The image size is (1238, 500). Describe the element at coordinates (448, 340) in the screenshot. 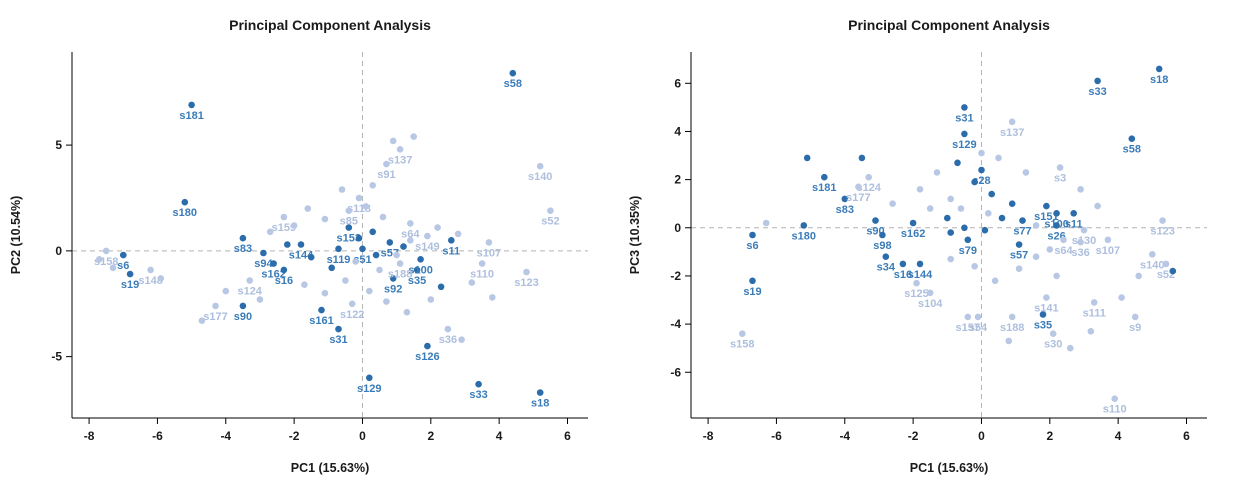

I see `point-label: s36` at that location.